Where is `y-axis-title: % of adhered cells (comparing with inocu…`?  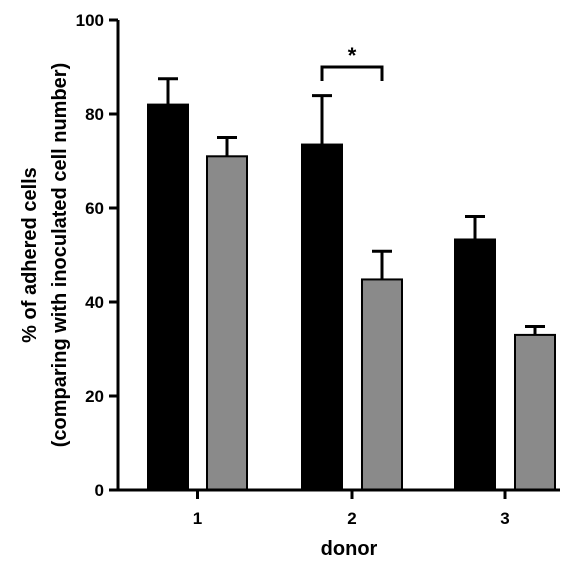 y-axis-title: % of adhered cells (comparing with inocu… is located at coordinates (45, 255).